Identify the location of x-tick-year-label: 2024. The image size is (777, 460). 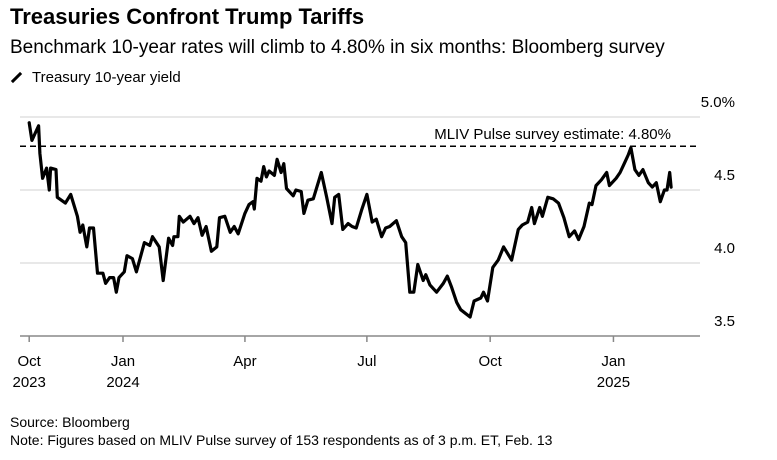
(122, 382).